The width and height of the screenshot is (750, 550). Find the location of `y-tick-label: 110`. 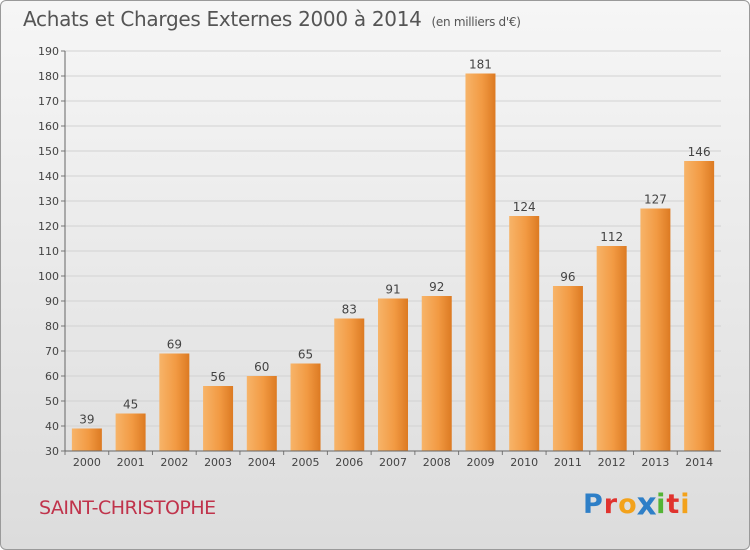

y-tick-label: 110 is located at coordinates (48, 251).